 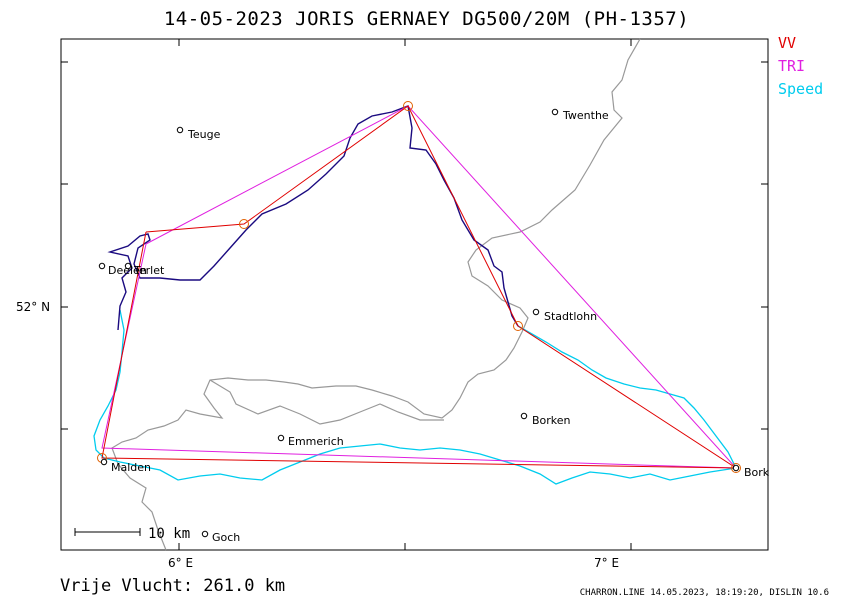 I want to click on scale-label: 10 km, so click(x=169, y=534).